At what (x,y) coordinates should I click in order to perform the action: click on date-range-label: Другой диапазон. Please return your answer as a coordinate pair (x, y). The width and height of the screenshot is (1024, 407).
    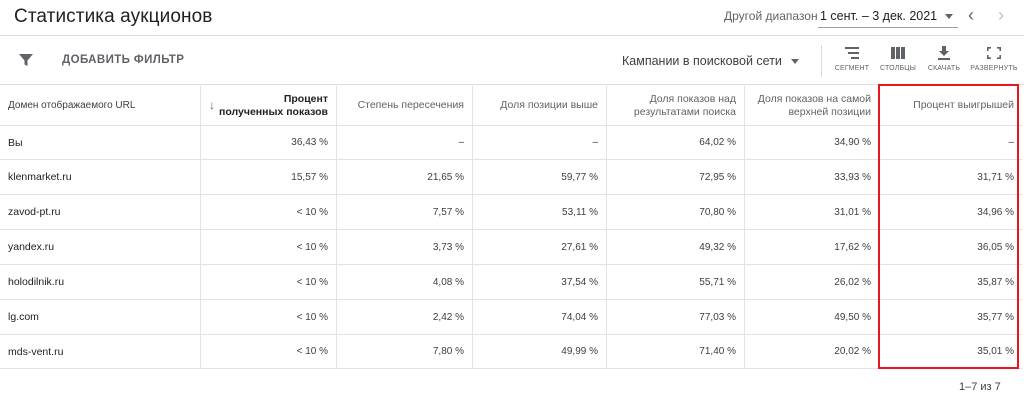
    Looking at the image, I should click on (771, 16).